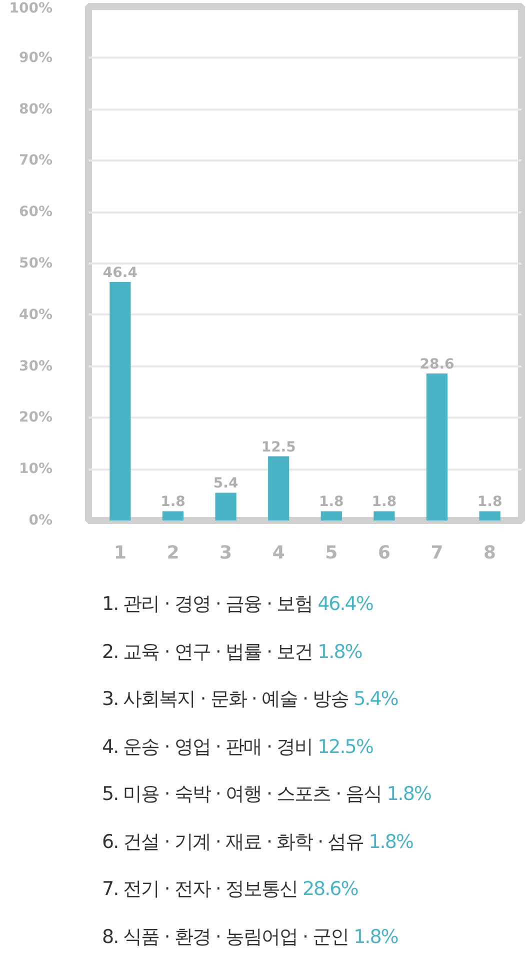  I want to click on x-tick-label: 7, so click(437, 553).